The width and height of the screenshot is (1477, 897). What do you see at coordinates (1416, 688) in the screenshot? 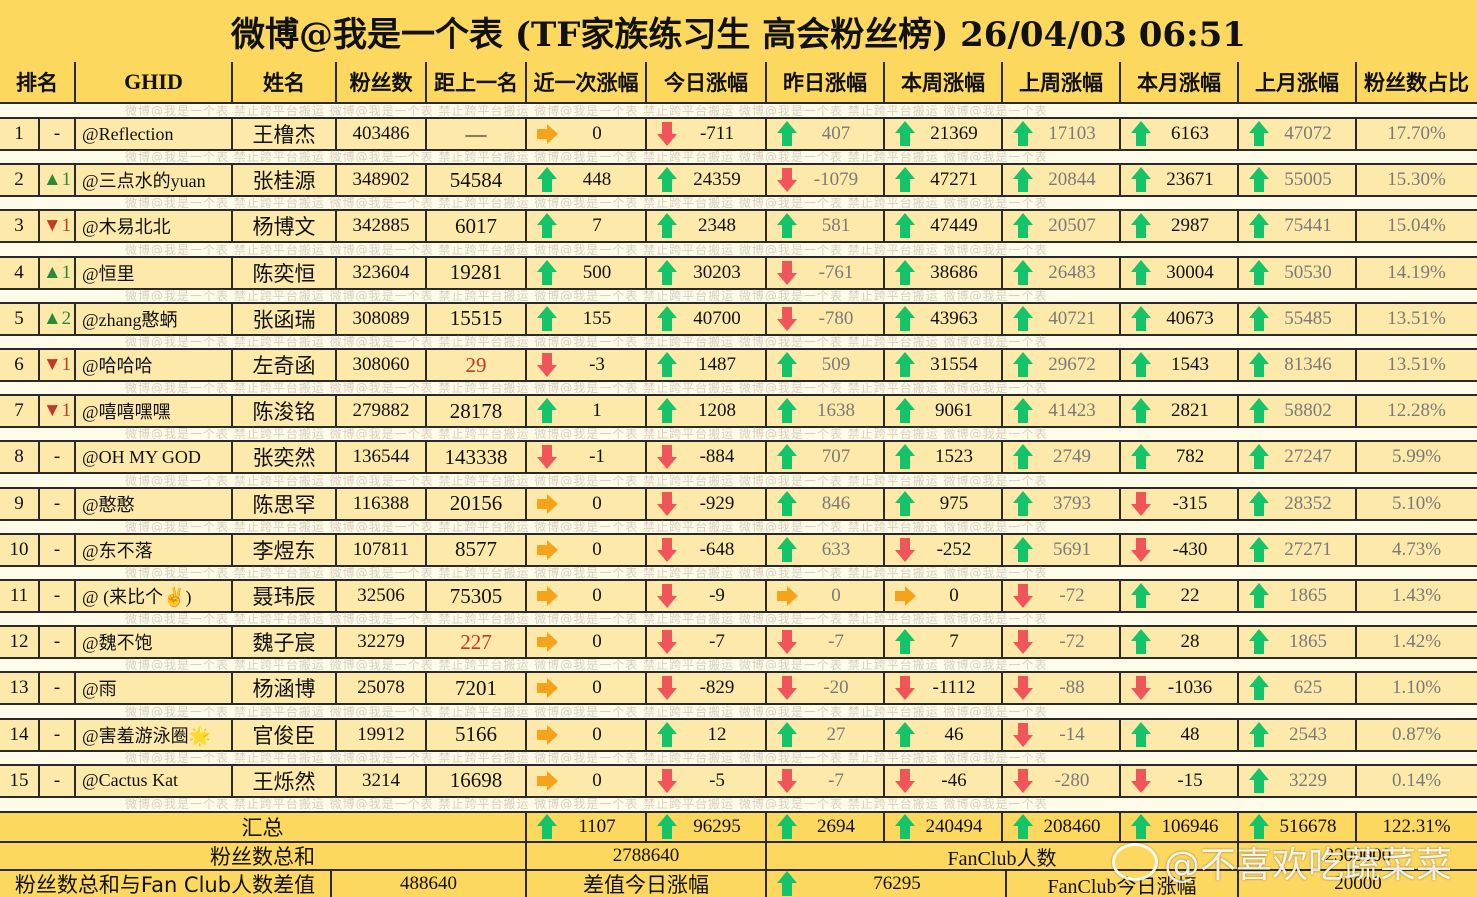
I see `share-cell: 1.10%` at bounding box center [1416, 688].